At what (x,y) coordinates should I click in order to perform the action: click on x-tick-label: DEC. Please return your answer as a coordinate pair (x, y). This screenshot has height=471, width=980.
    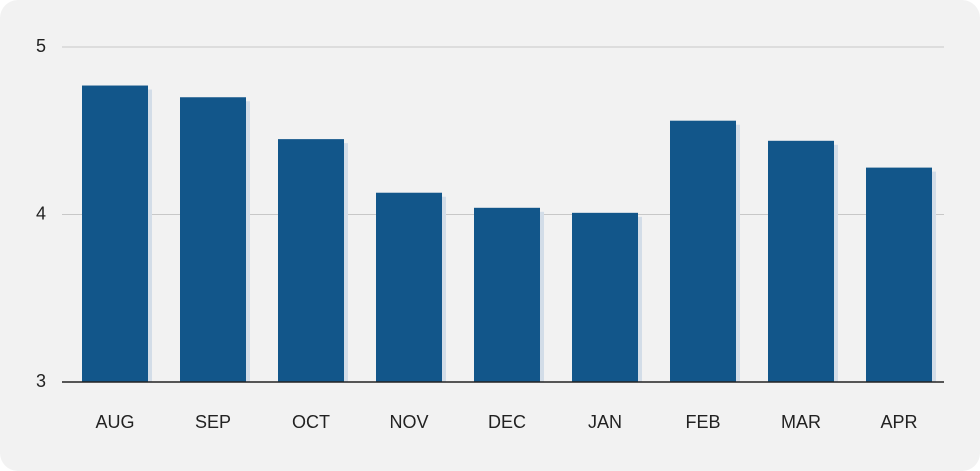
    Looking at the image, I should click on (507, 422).